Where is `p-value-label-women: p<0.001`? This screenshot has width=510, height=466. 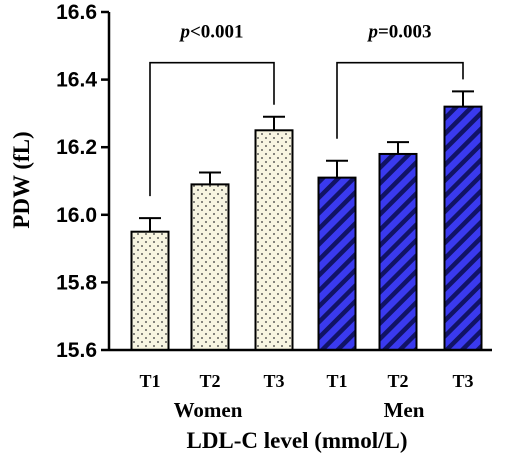
p-value-label-women: p<0.001 is located at coordinates (210, 31).